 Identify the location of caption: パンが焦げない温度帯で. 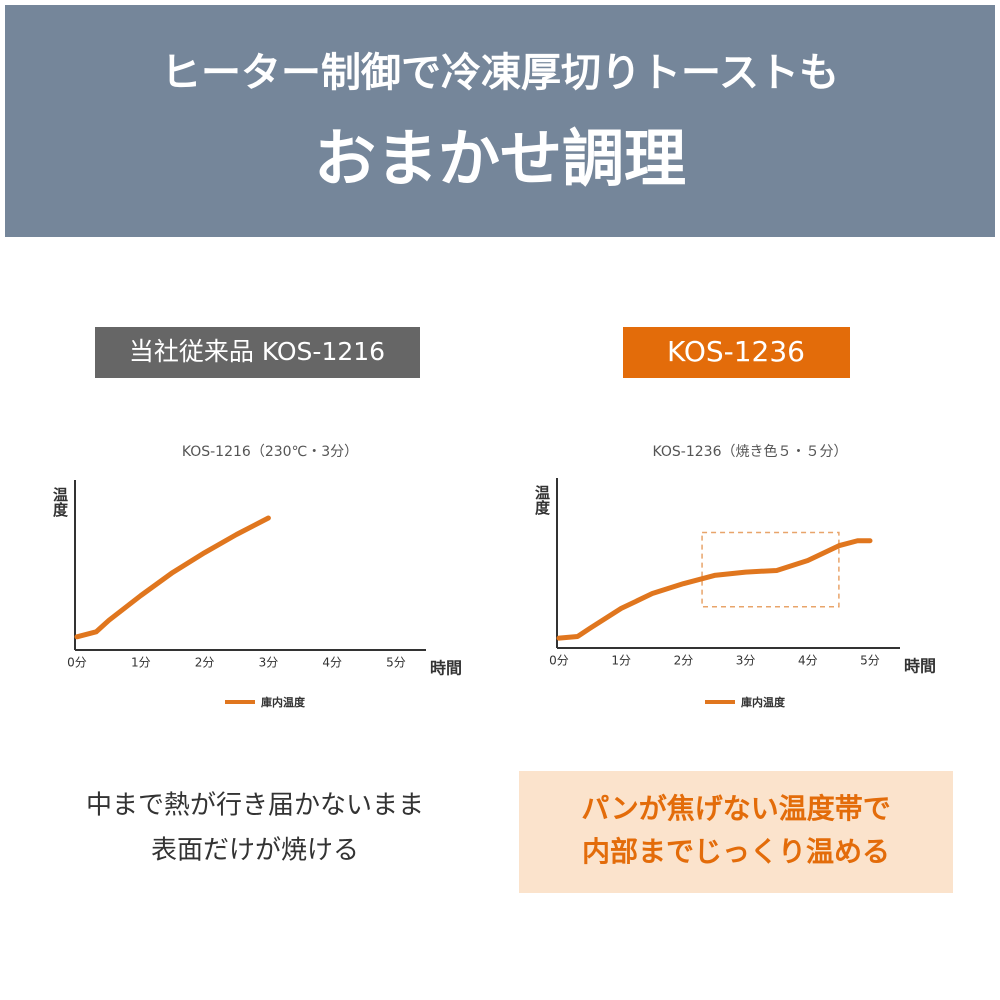
(735, 808).